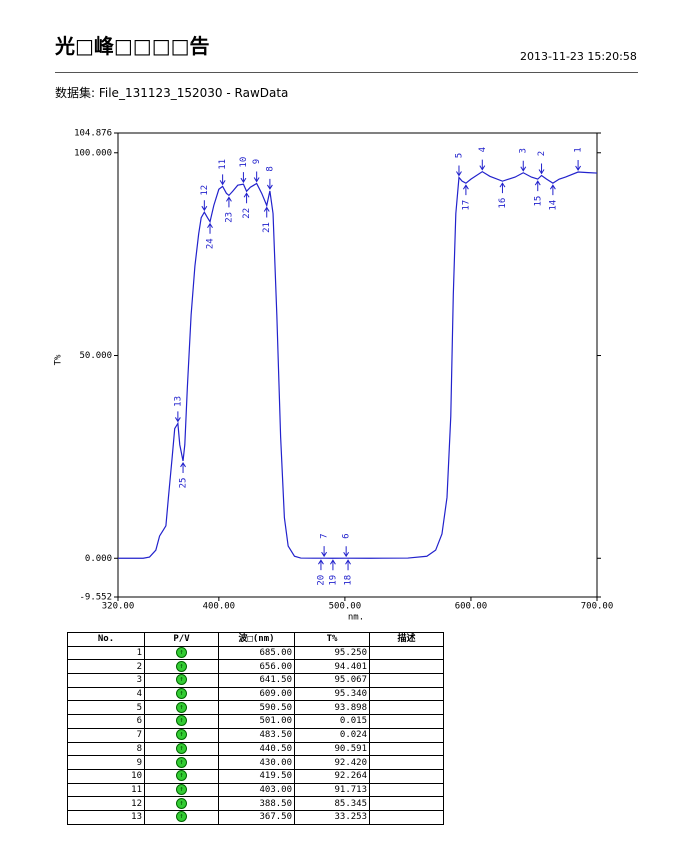  I want to click on transmittance: 92.420, so click(332, 762).